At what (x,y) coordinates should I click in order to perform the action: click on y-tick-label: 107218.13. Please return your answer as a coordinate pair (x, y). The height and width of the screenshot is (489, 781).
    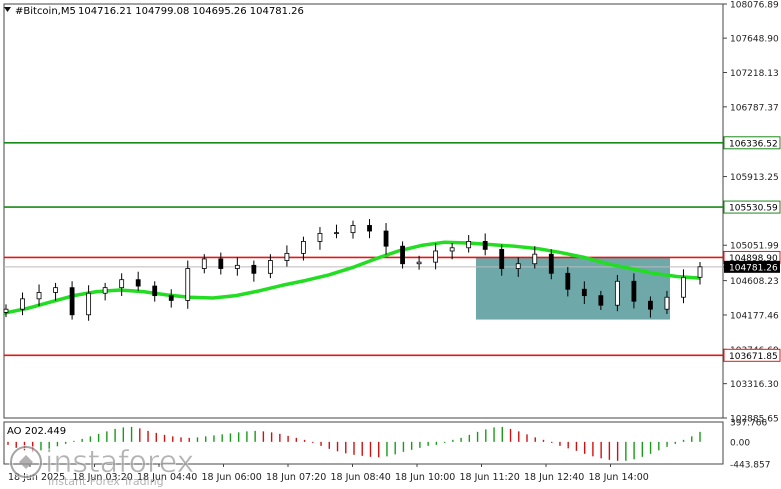
    Looking at the image, I should click on (754, 74).